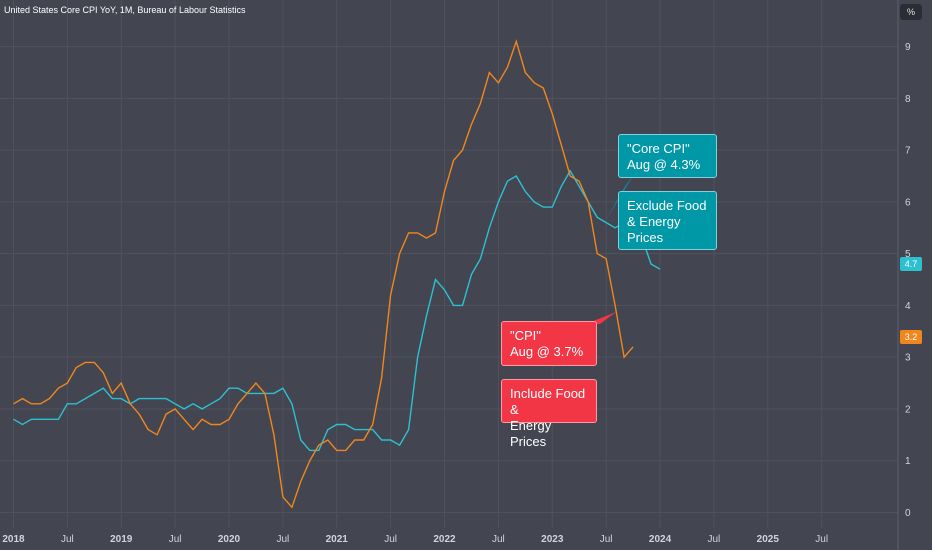 The image size is (932, 550). I want to click on cpi-callout: "CPI" Aug @ 3.7%, so click(549, 343).